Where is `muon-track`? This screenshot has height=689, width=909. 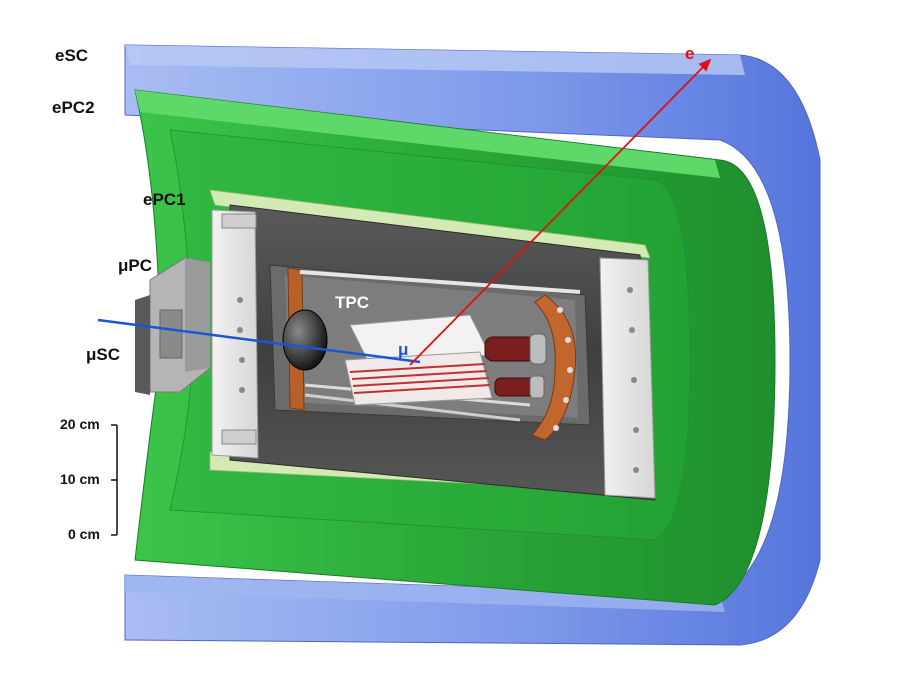 muon-track is located at coordinates (259, 341).